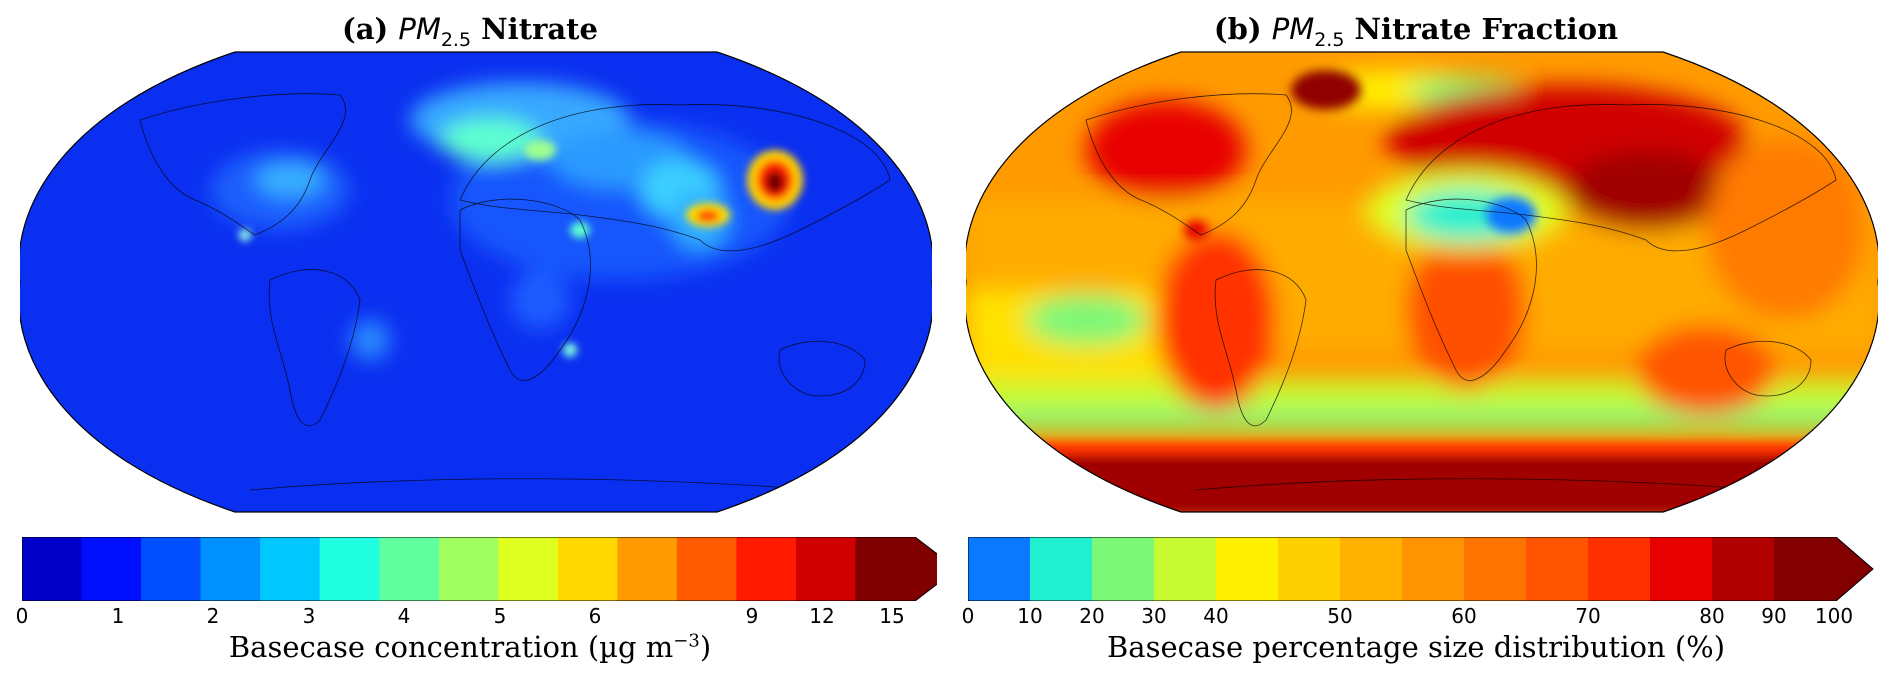  What do you see at coordinates (1340, 616) in the screenshot?
I see `tick-label: 50` at bounding box center [1340, 616].